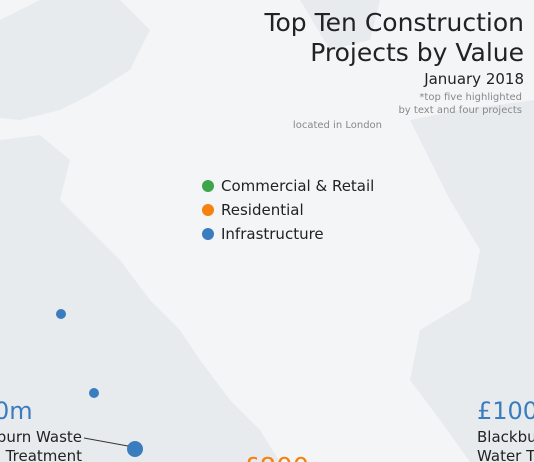  I want to click on legend-label: Commercial & Retail, so click(297, 186).